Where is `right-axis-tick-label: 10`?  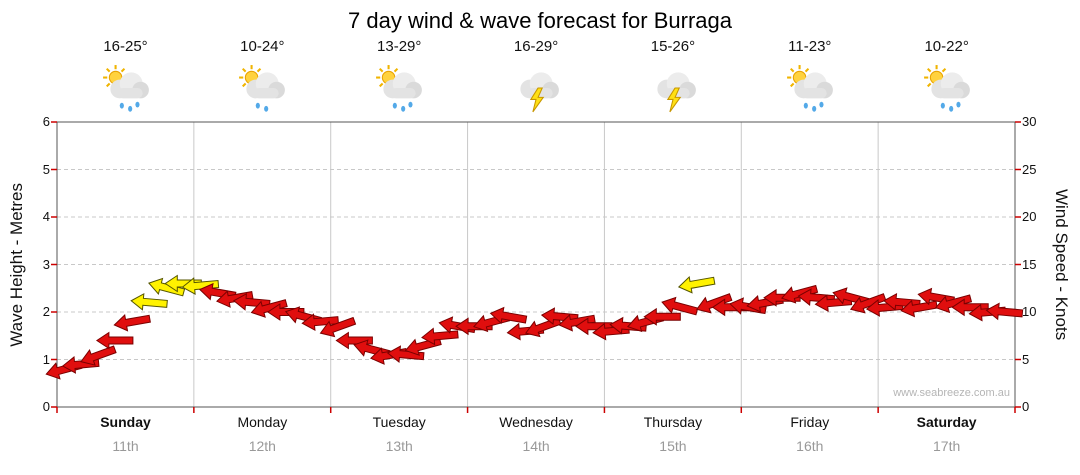
right-axis-tick-label: 10 is located at coordinates (1029, 311).